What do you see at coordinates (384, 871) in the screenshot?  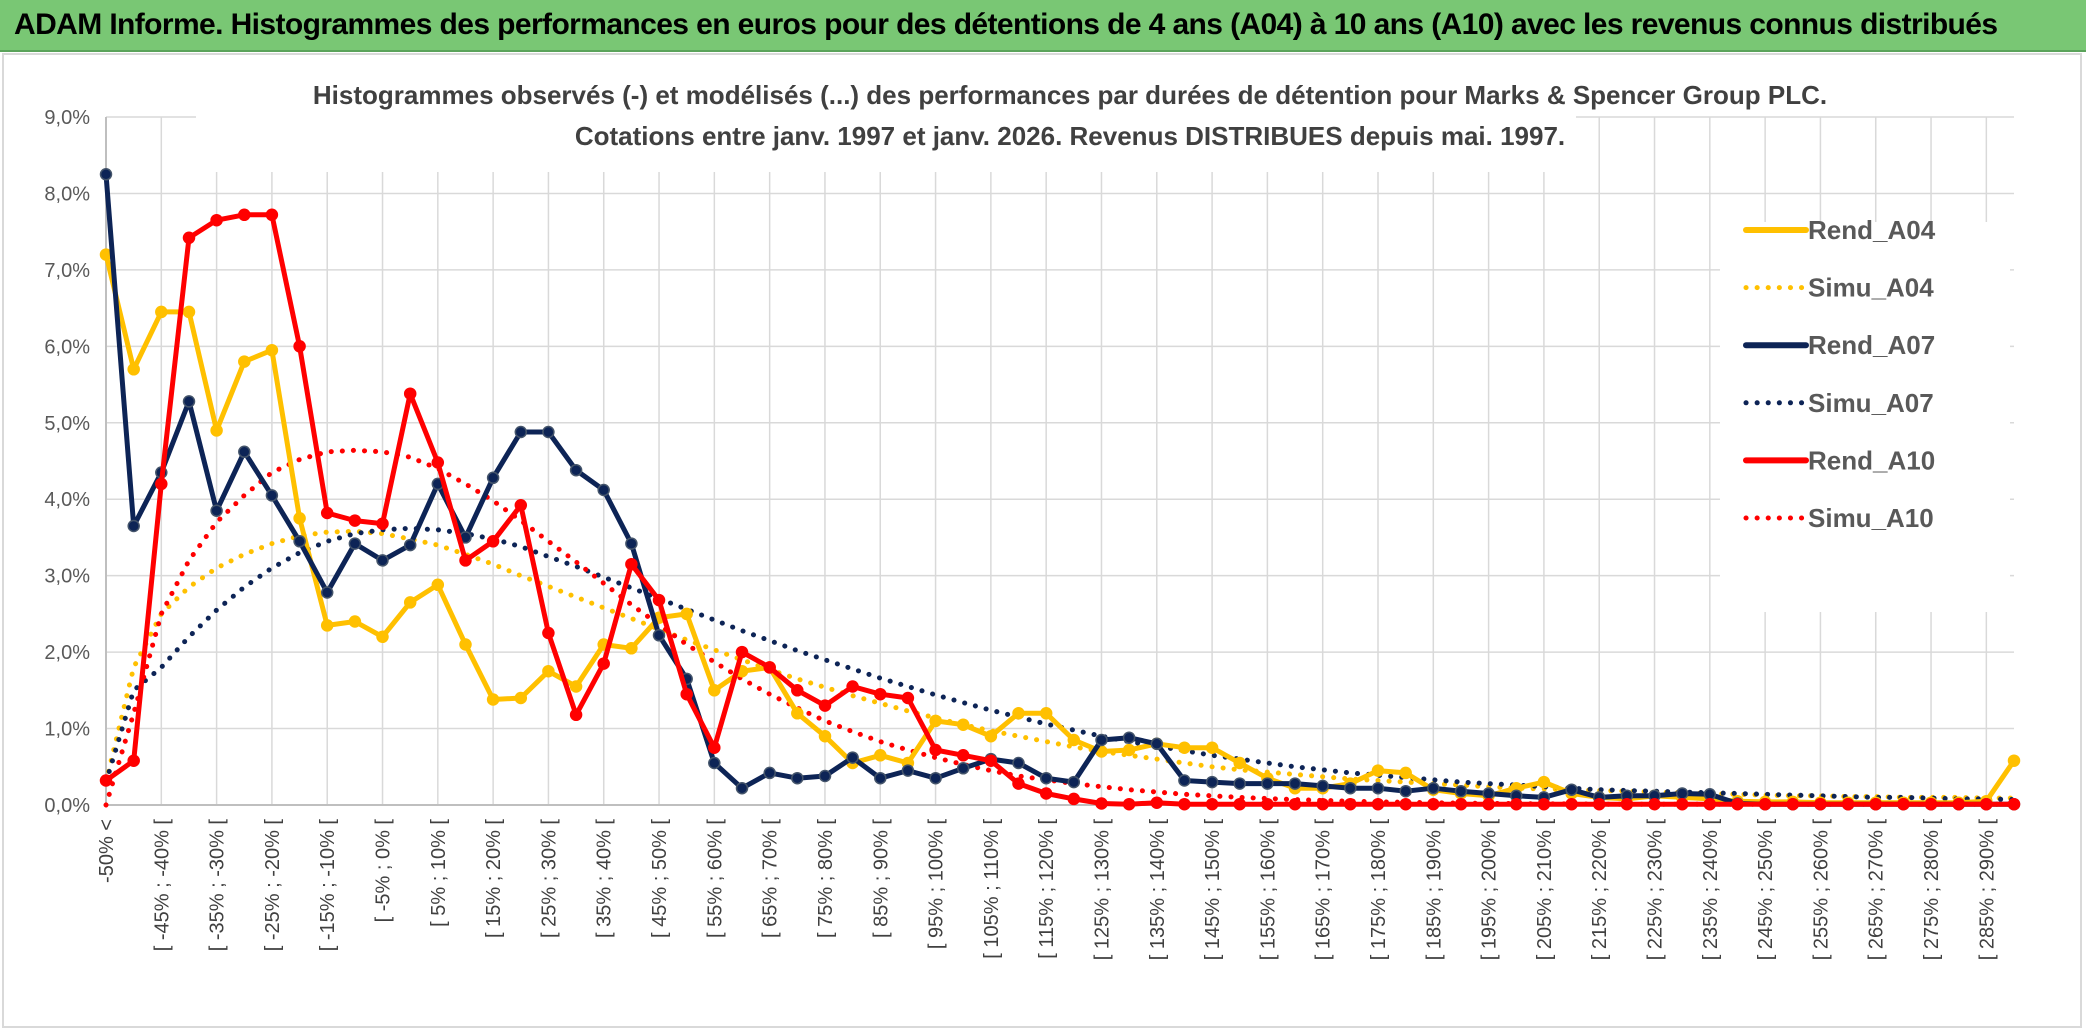 I see `x-tick-label: [ -5% ; 0% [` at bounding box center [384, 871].